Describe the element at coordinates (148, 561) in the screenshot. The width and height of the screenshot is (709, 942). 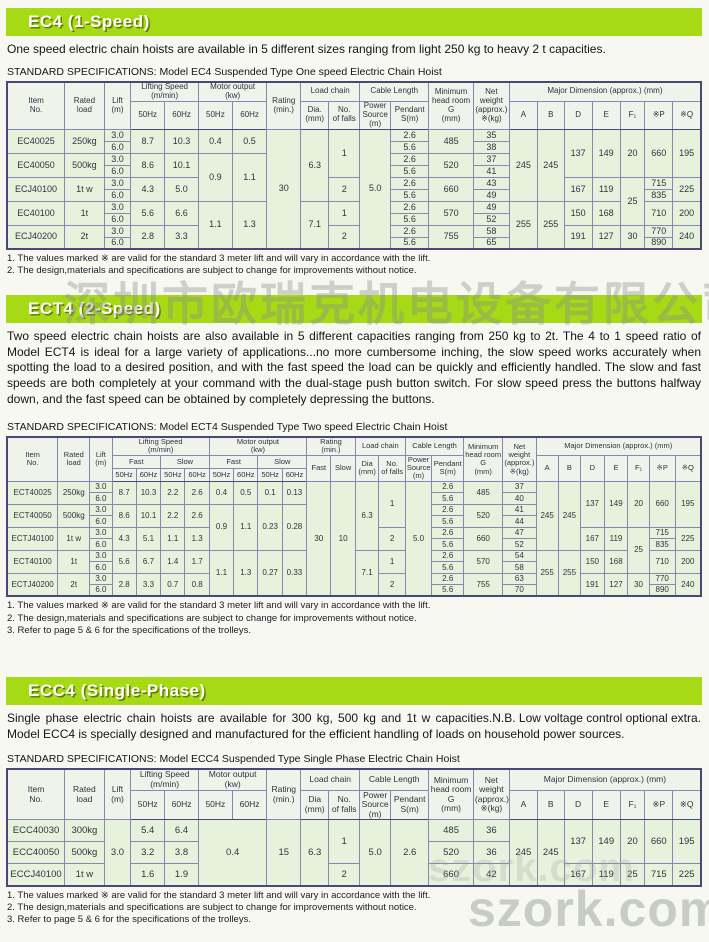
I see `data-cell: 6.7` at that location.